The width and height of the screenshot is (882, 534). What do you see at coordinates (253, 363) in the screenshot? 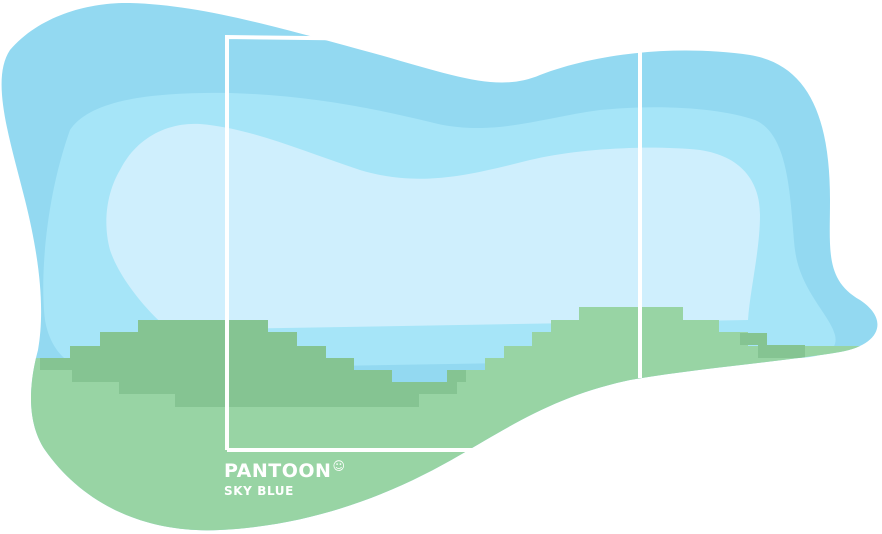
I see `grass-shadow` at bounding box center [253, 363].